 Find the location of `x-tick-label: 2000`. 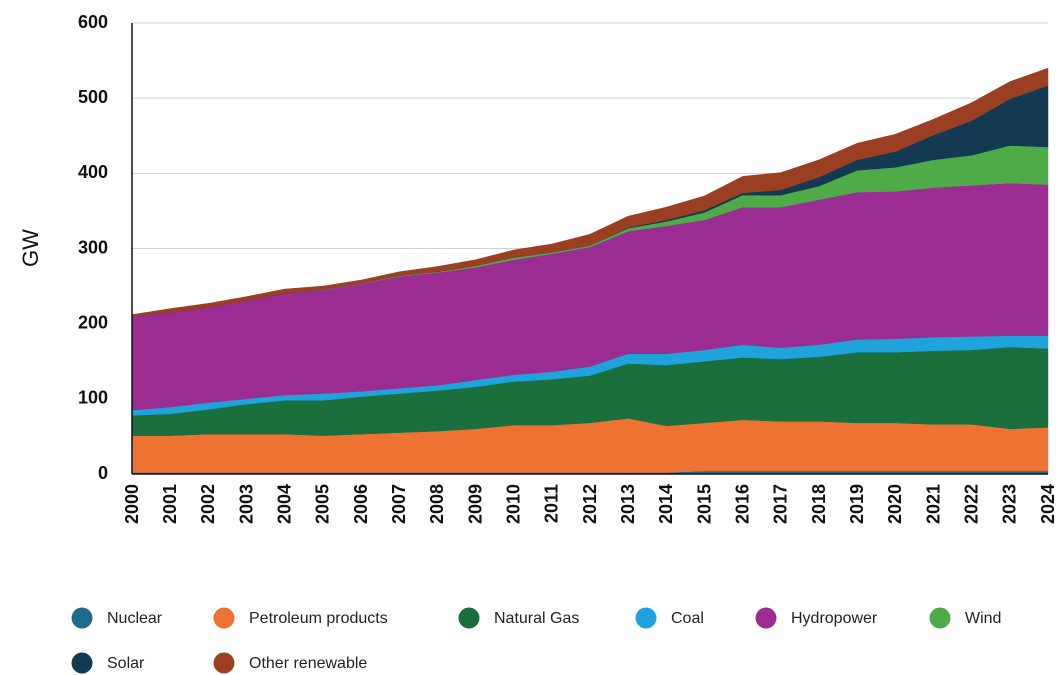

x-tick-label: 2000 is located at coordinates (132, 504).